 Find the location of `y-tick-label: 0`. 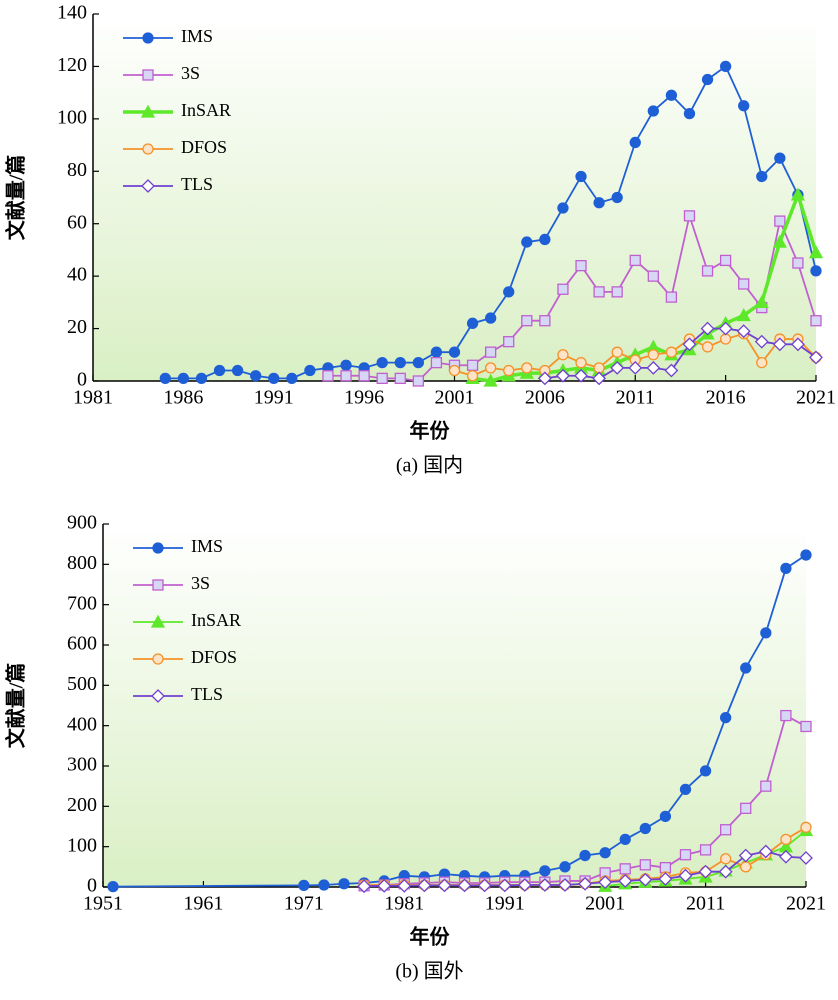

y-tick-label: 0 is located at coordinates (82, 380).